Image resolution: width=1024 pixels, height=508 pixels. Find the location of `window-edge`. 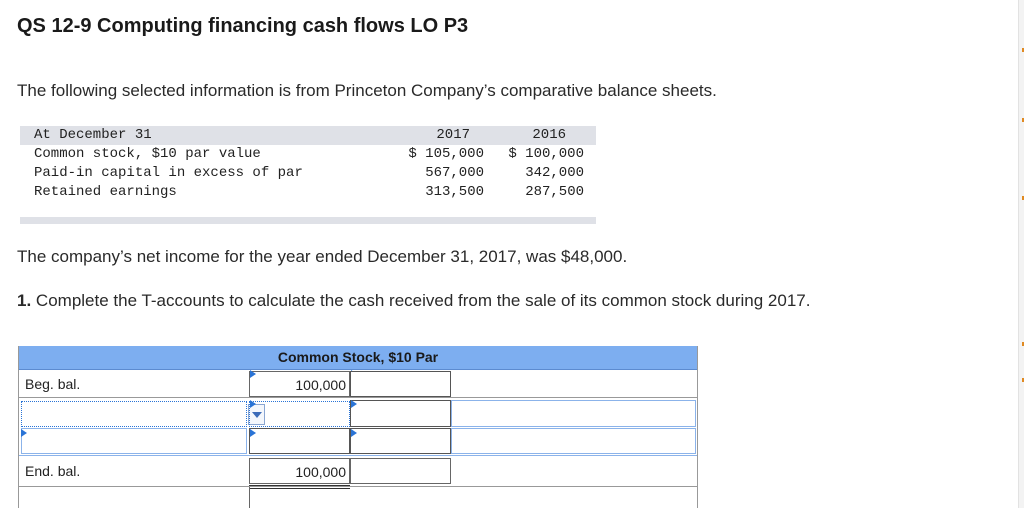

window-edge is located at coordinates (1021, 254).